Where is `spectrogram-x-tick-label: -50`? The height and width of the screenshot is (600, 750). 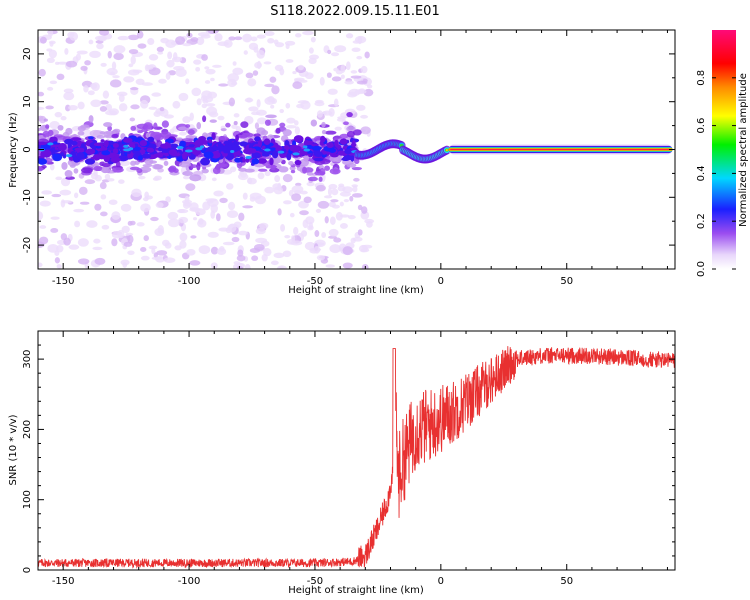
spectrogram-x-tick-label: -50 is located at coordinates (315, 281).